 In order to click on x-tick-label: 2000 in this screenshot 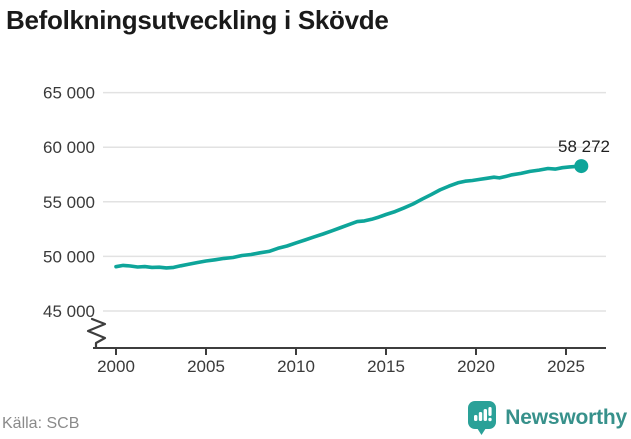, I will do `click(116, 366)`.